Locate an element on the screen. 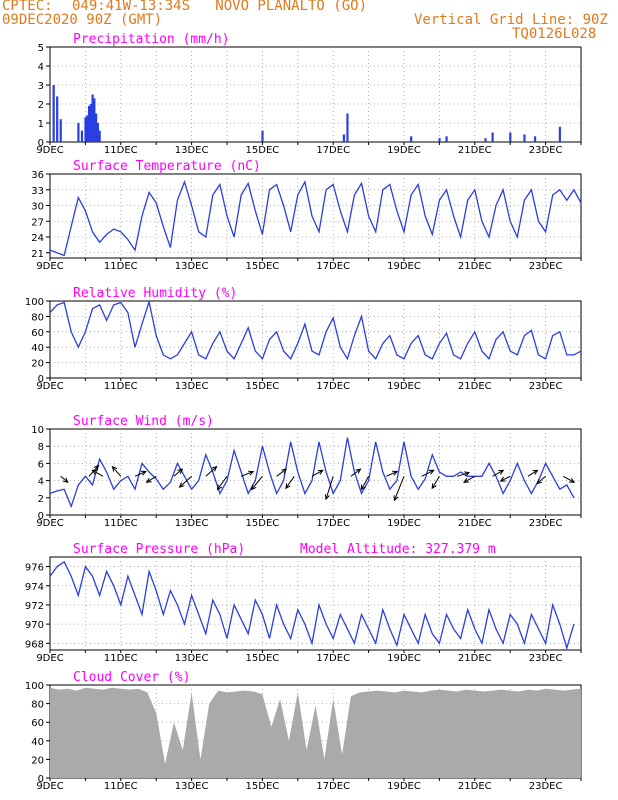 This screenshot has height=800, width=618. y-tick-label: 8 is located at coordinates (41, 447).